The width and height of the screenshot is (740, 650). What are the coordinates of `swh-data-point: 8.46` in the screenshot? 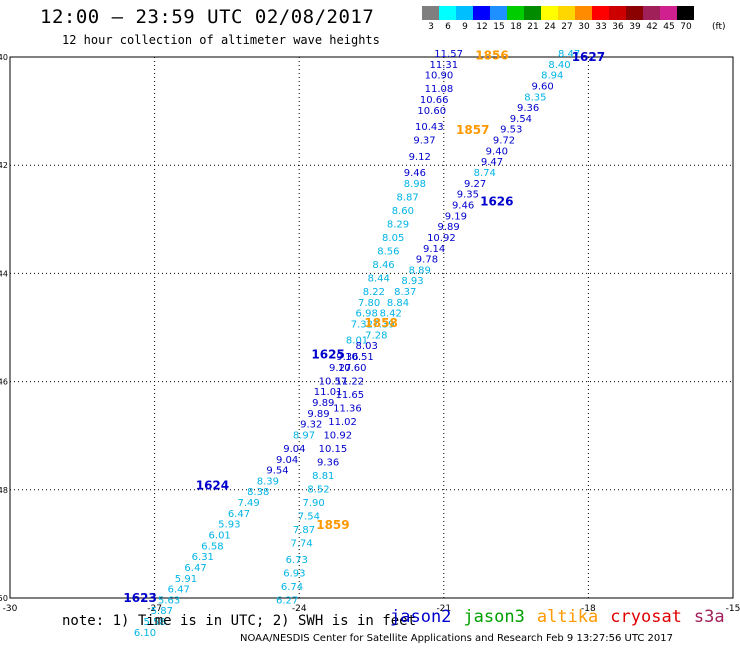 It's located at (383, 265).